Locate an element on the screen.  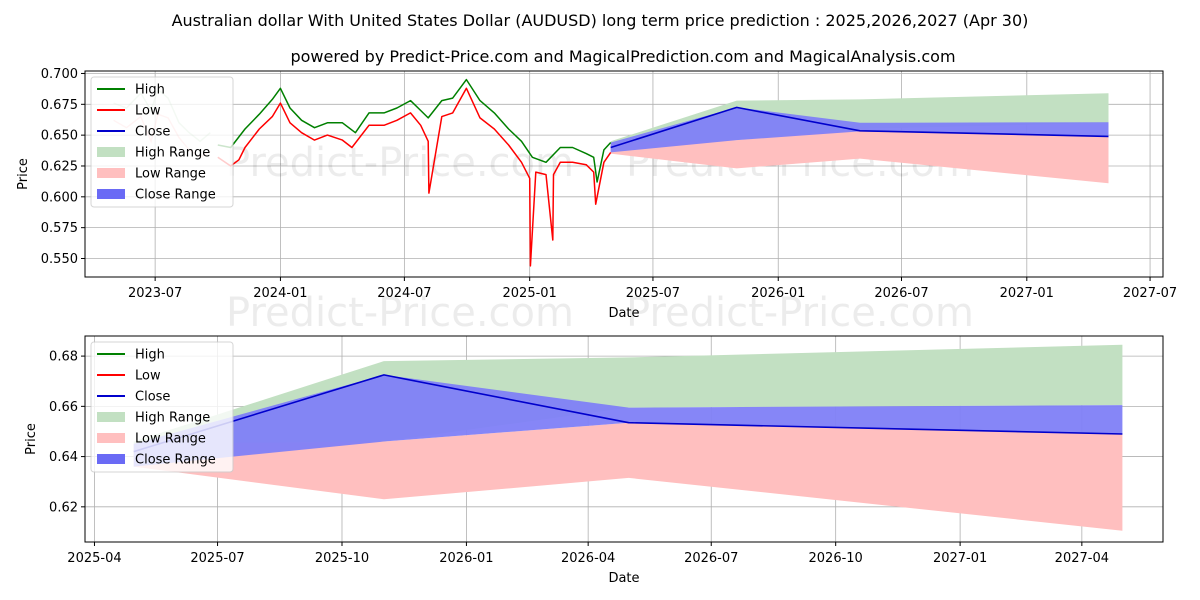
y-tick-label: 0.625 is located at coordinates (59, 166).